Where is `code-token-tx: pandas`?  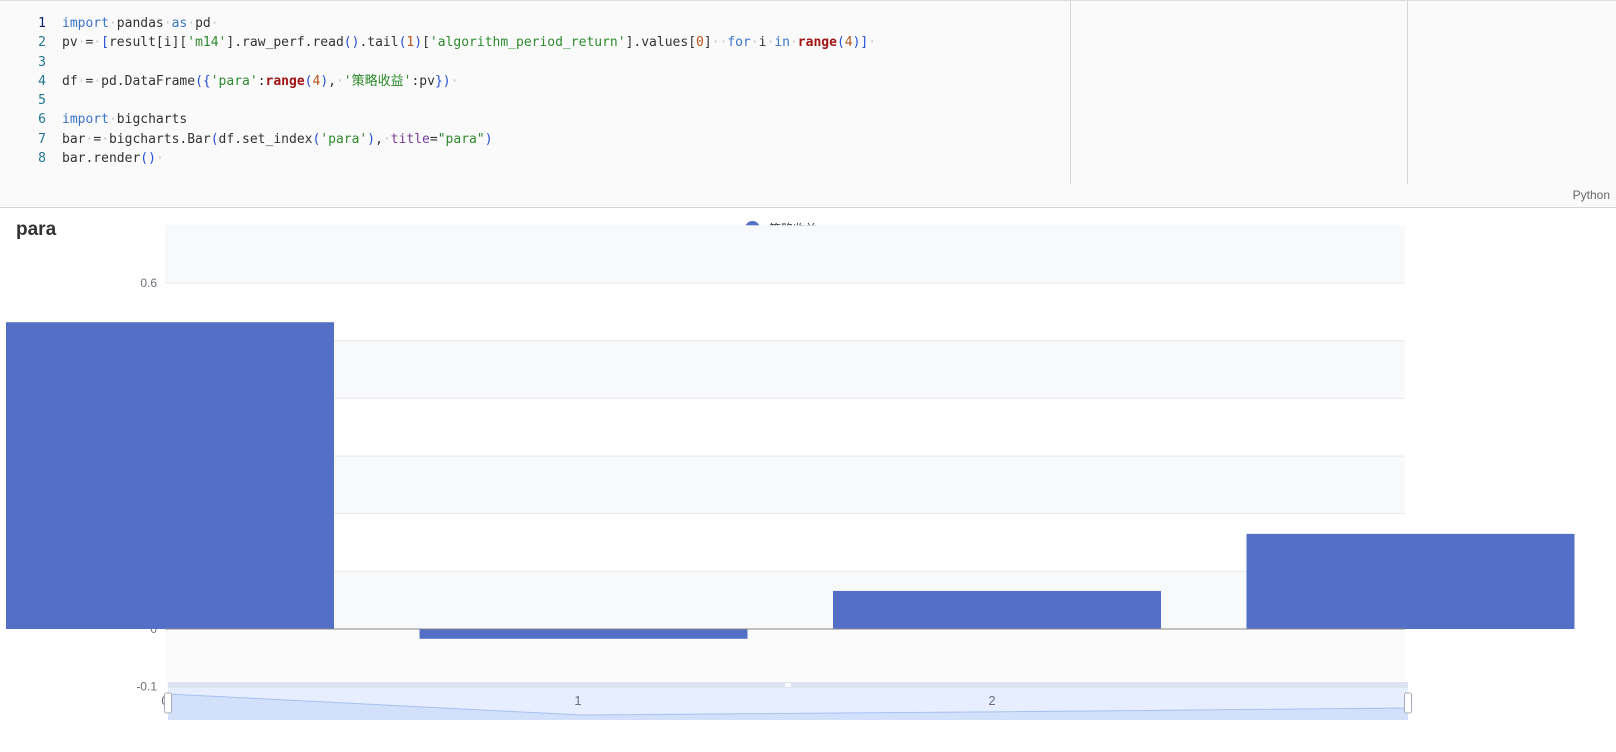 code-token-tx: pandas is located at coordinates (140, 23).